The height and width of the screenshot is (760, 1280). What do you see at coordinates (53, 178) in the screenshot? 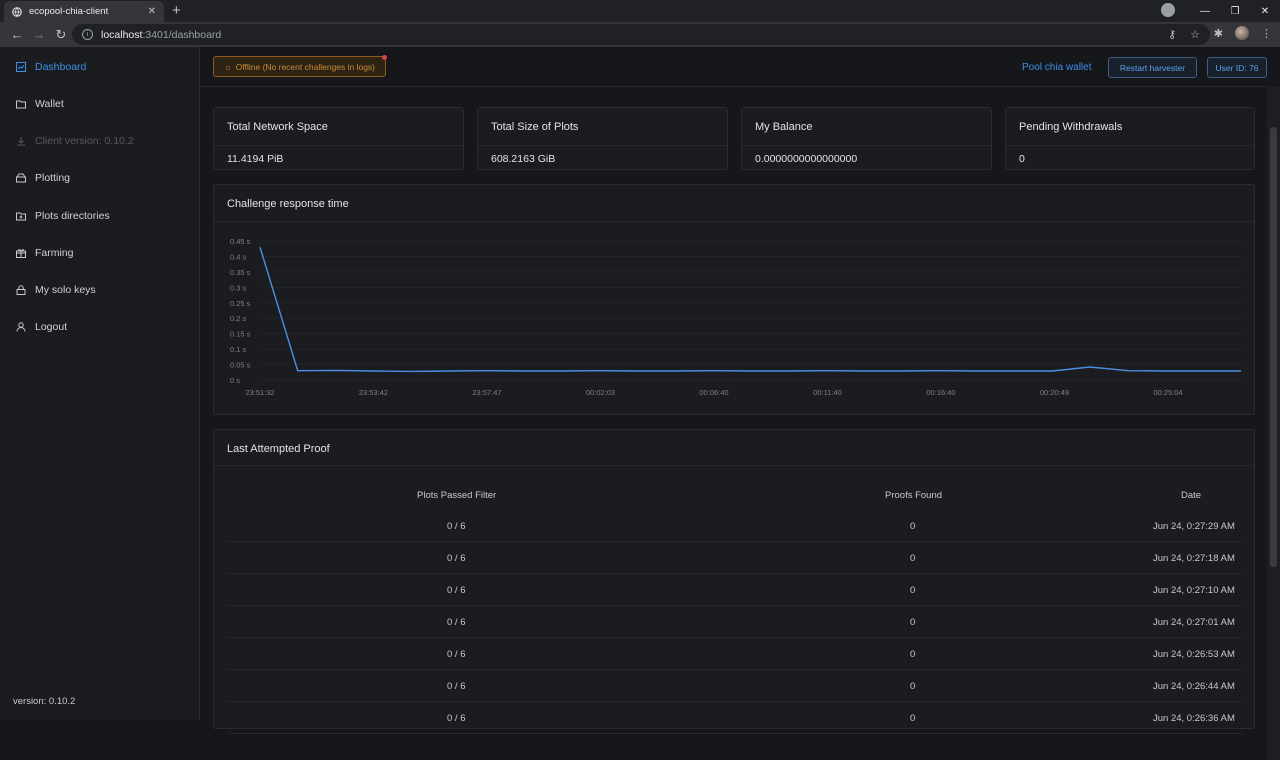
I see `sidebar-item-label: Plotting` at bounding box center [53, 178].